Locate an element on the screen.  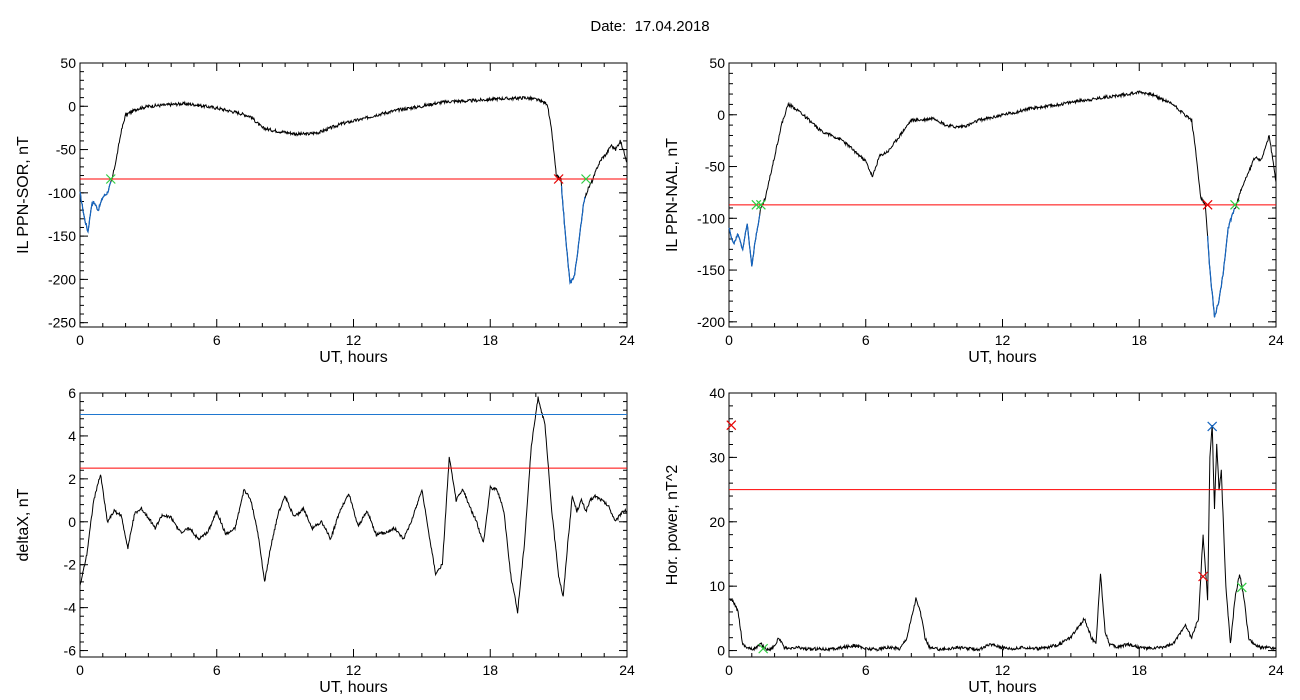
y-tick-label: 30 is located at coordinates (717, 457).